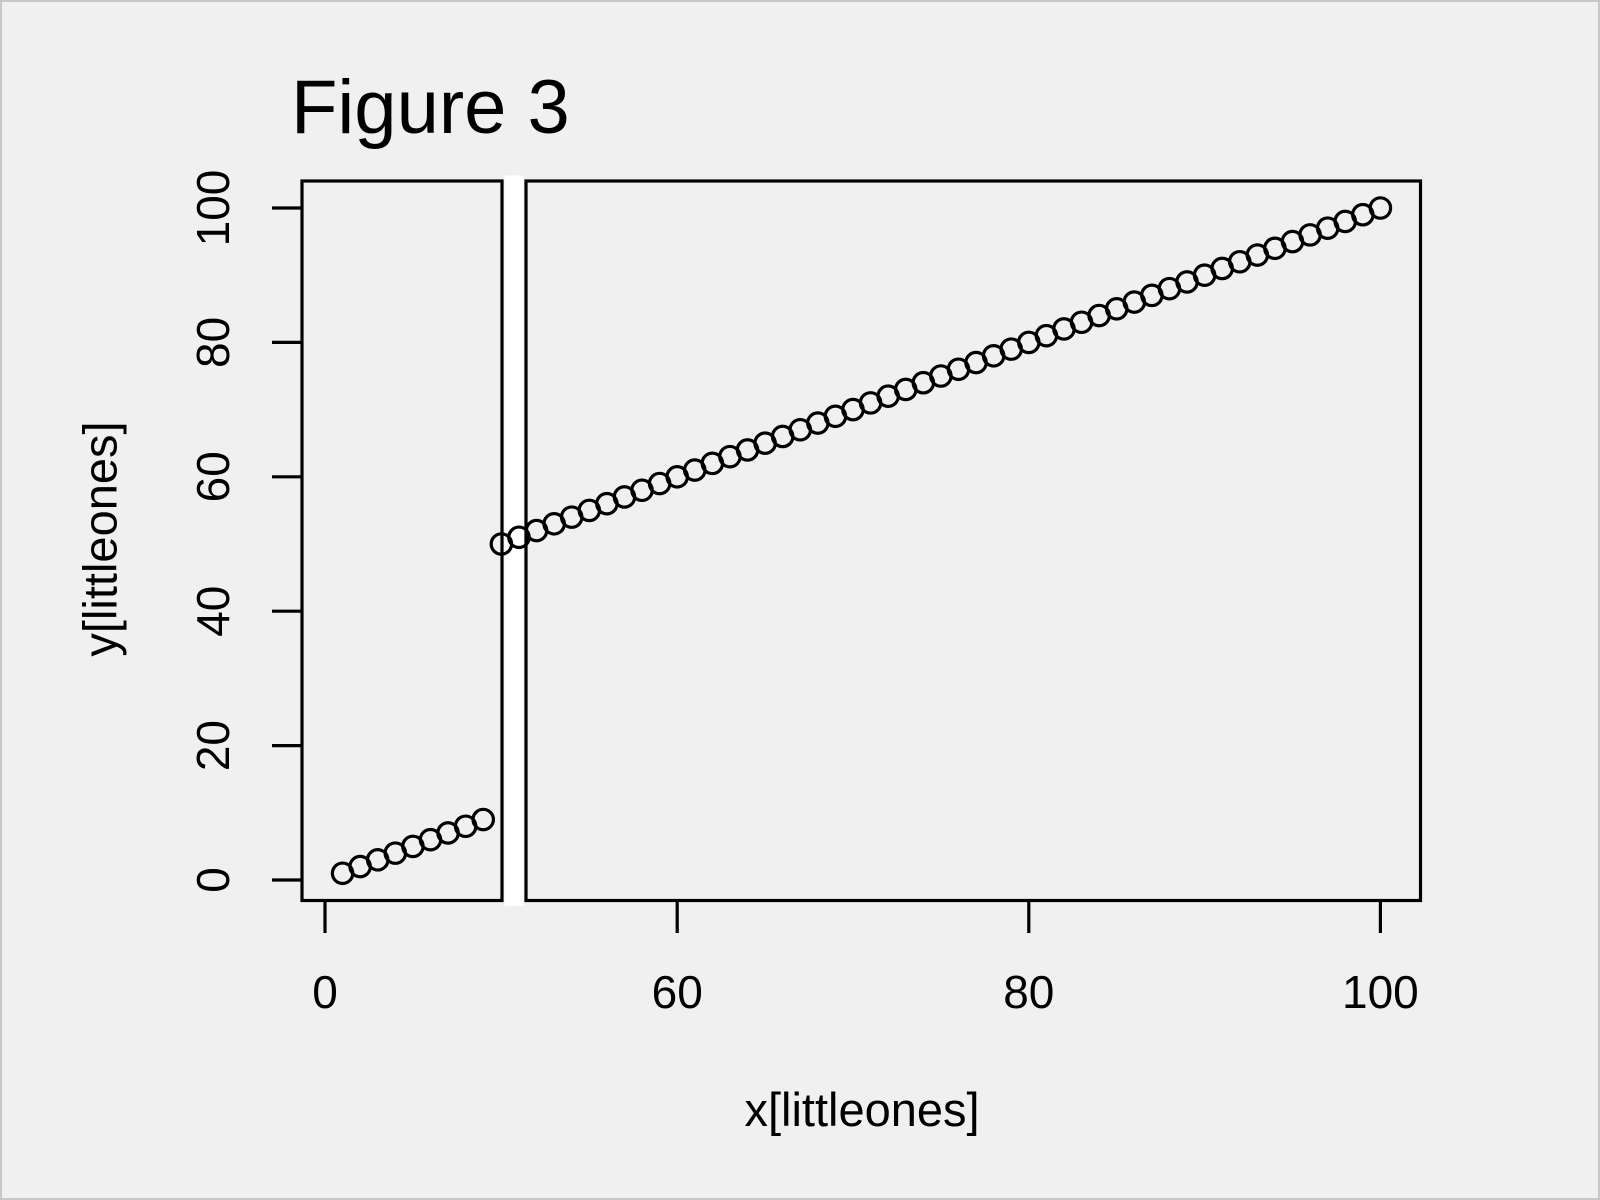  Describe the element at coordinates (1380, 992) in the screenshot. I see `x-tick-label: 100` at that location.